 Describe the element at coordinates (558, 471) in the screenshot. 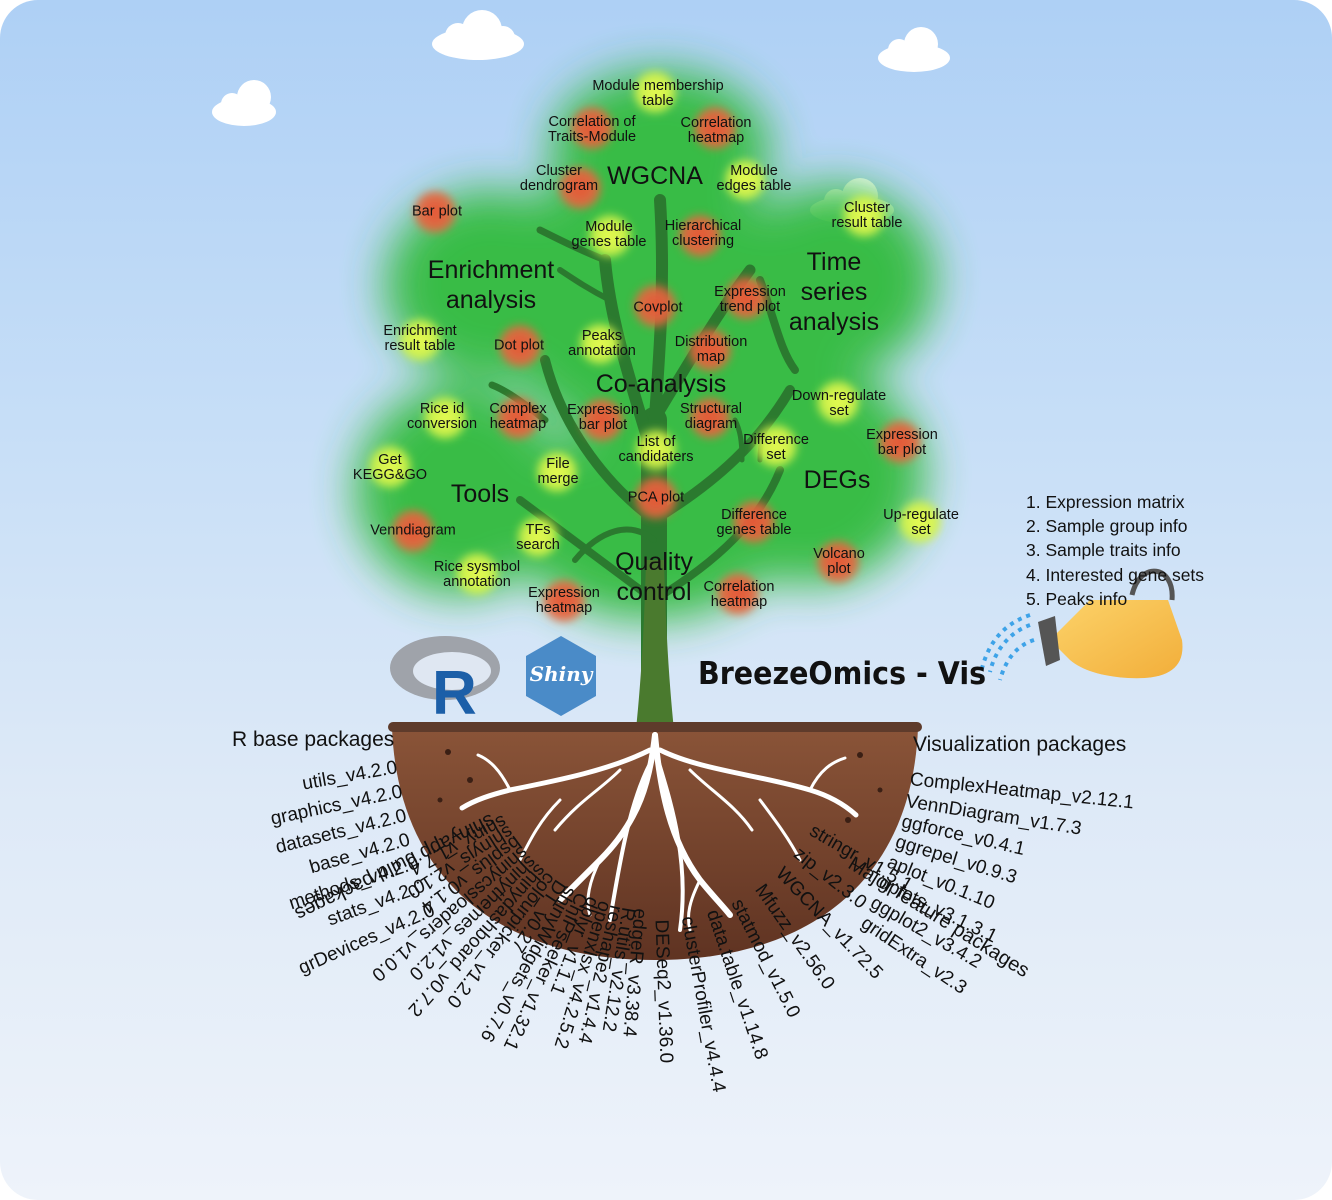

I see `feature-file-merge: File merge` at that location.